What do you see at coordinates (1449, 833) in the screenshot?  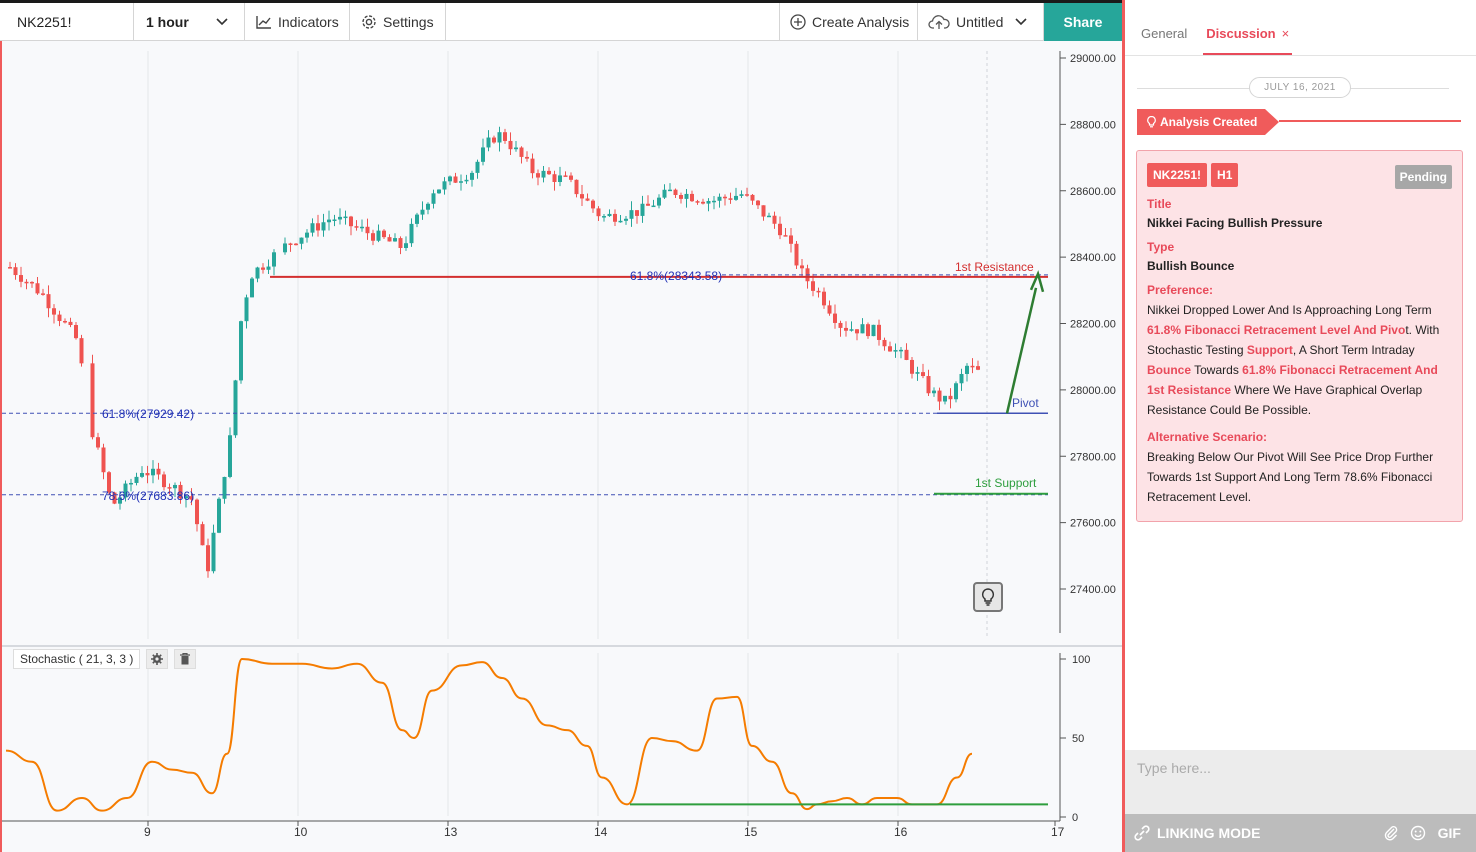 I see `gif-button: GIF` at bounding box center [1449, 833].